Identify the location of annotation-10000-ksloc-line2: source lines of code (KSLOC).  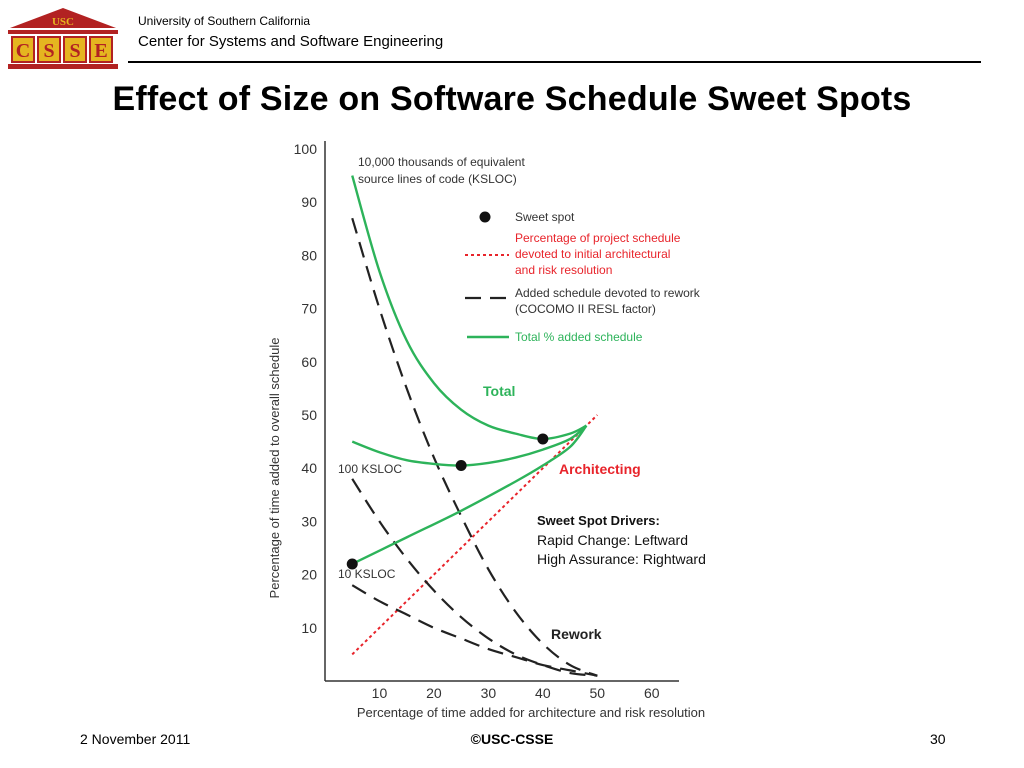
(437, 179).